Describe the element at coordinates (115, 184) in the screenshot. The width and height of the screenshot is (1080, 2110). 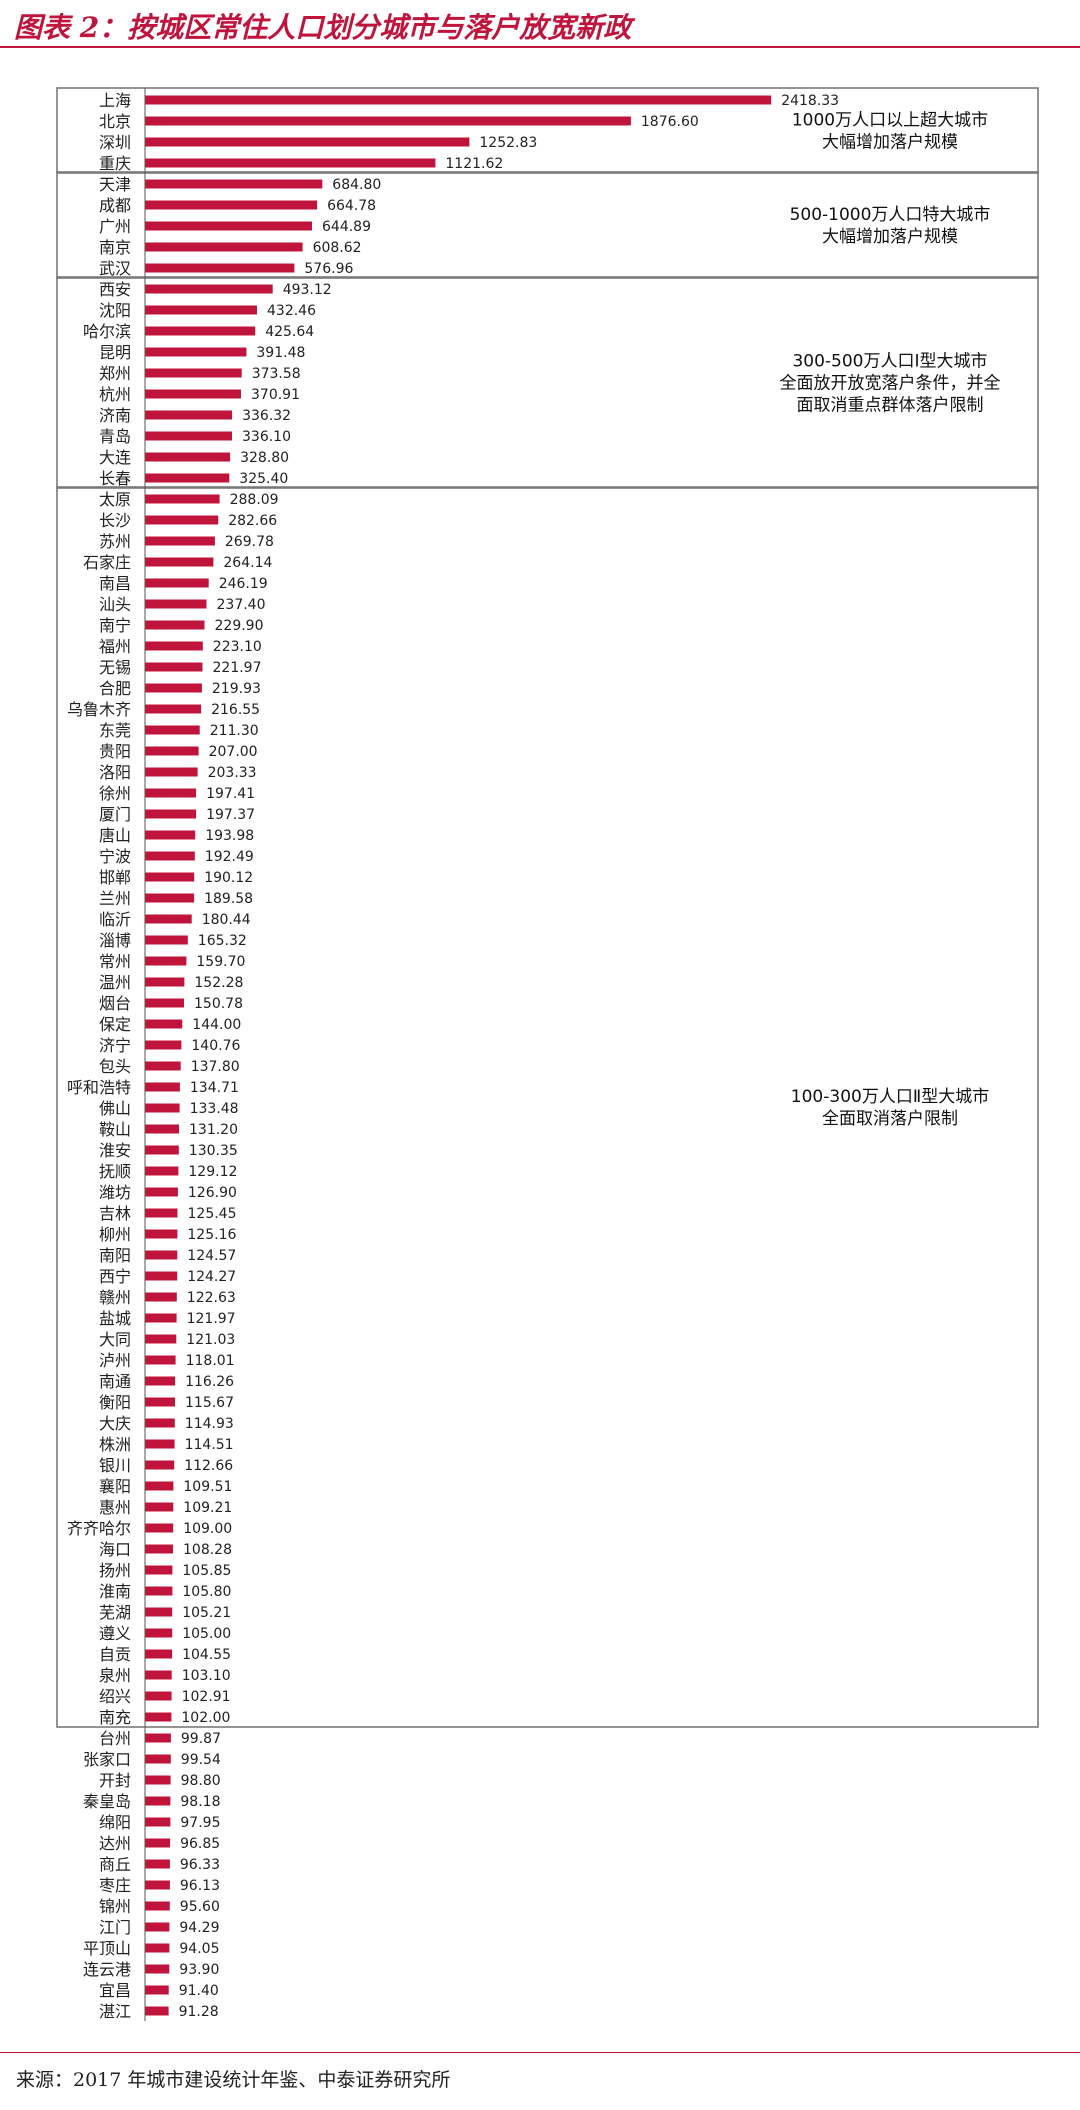
I see `category-label: 天津` at that location.